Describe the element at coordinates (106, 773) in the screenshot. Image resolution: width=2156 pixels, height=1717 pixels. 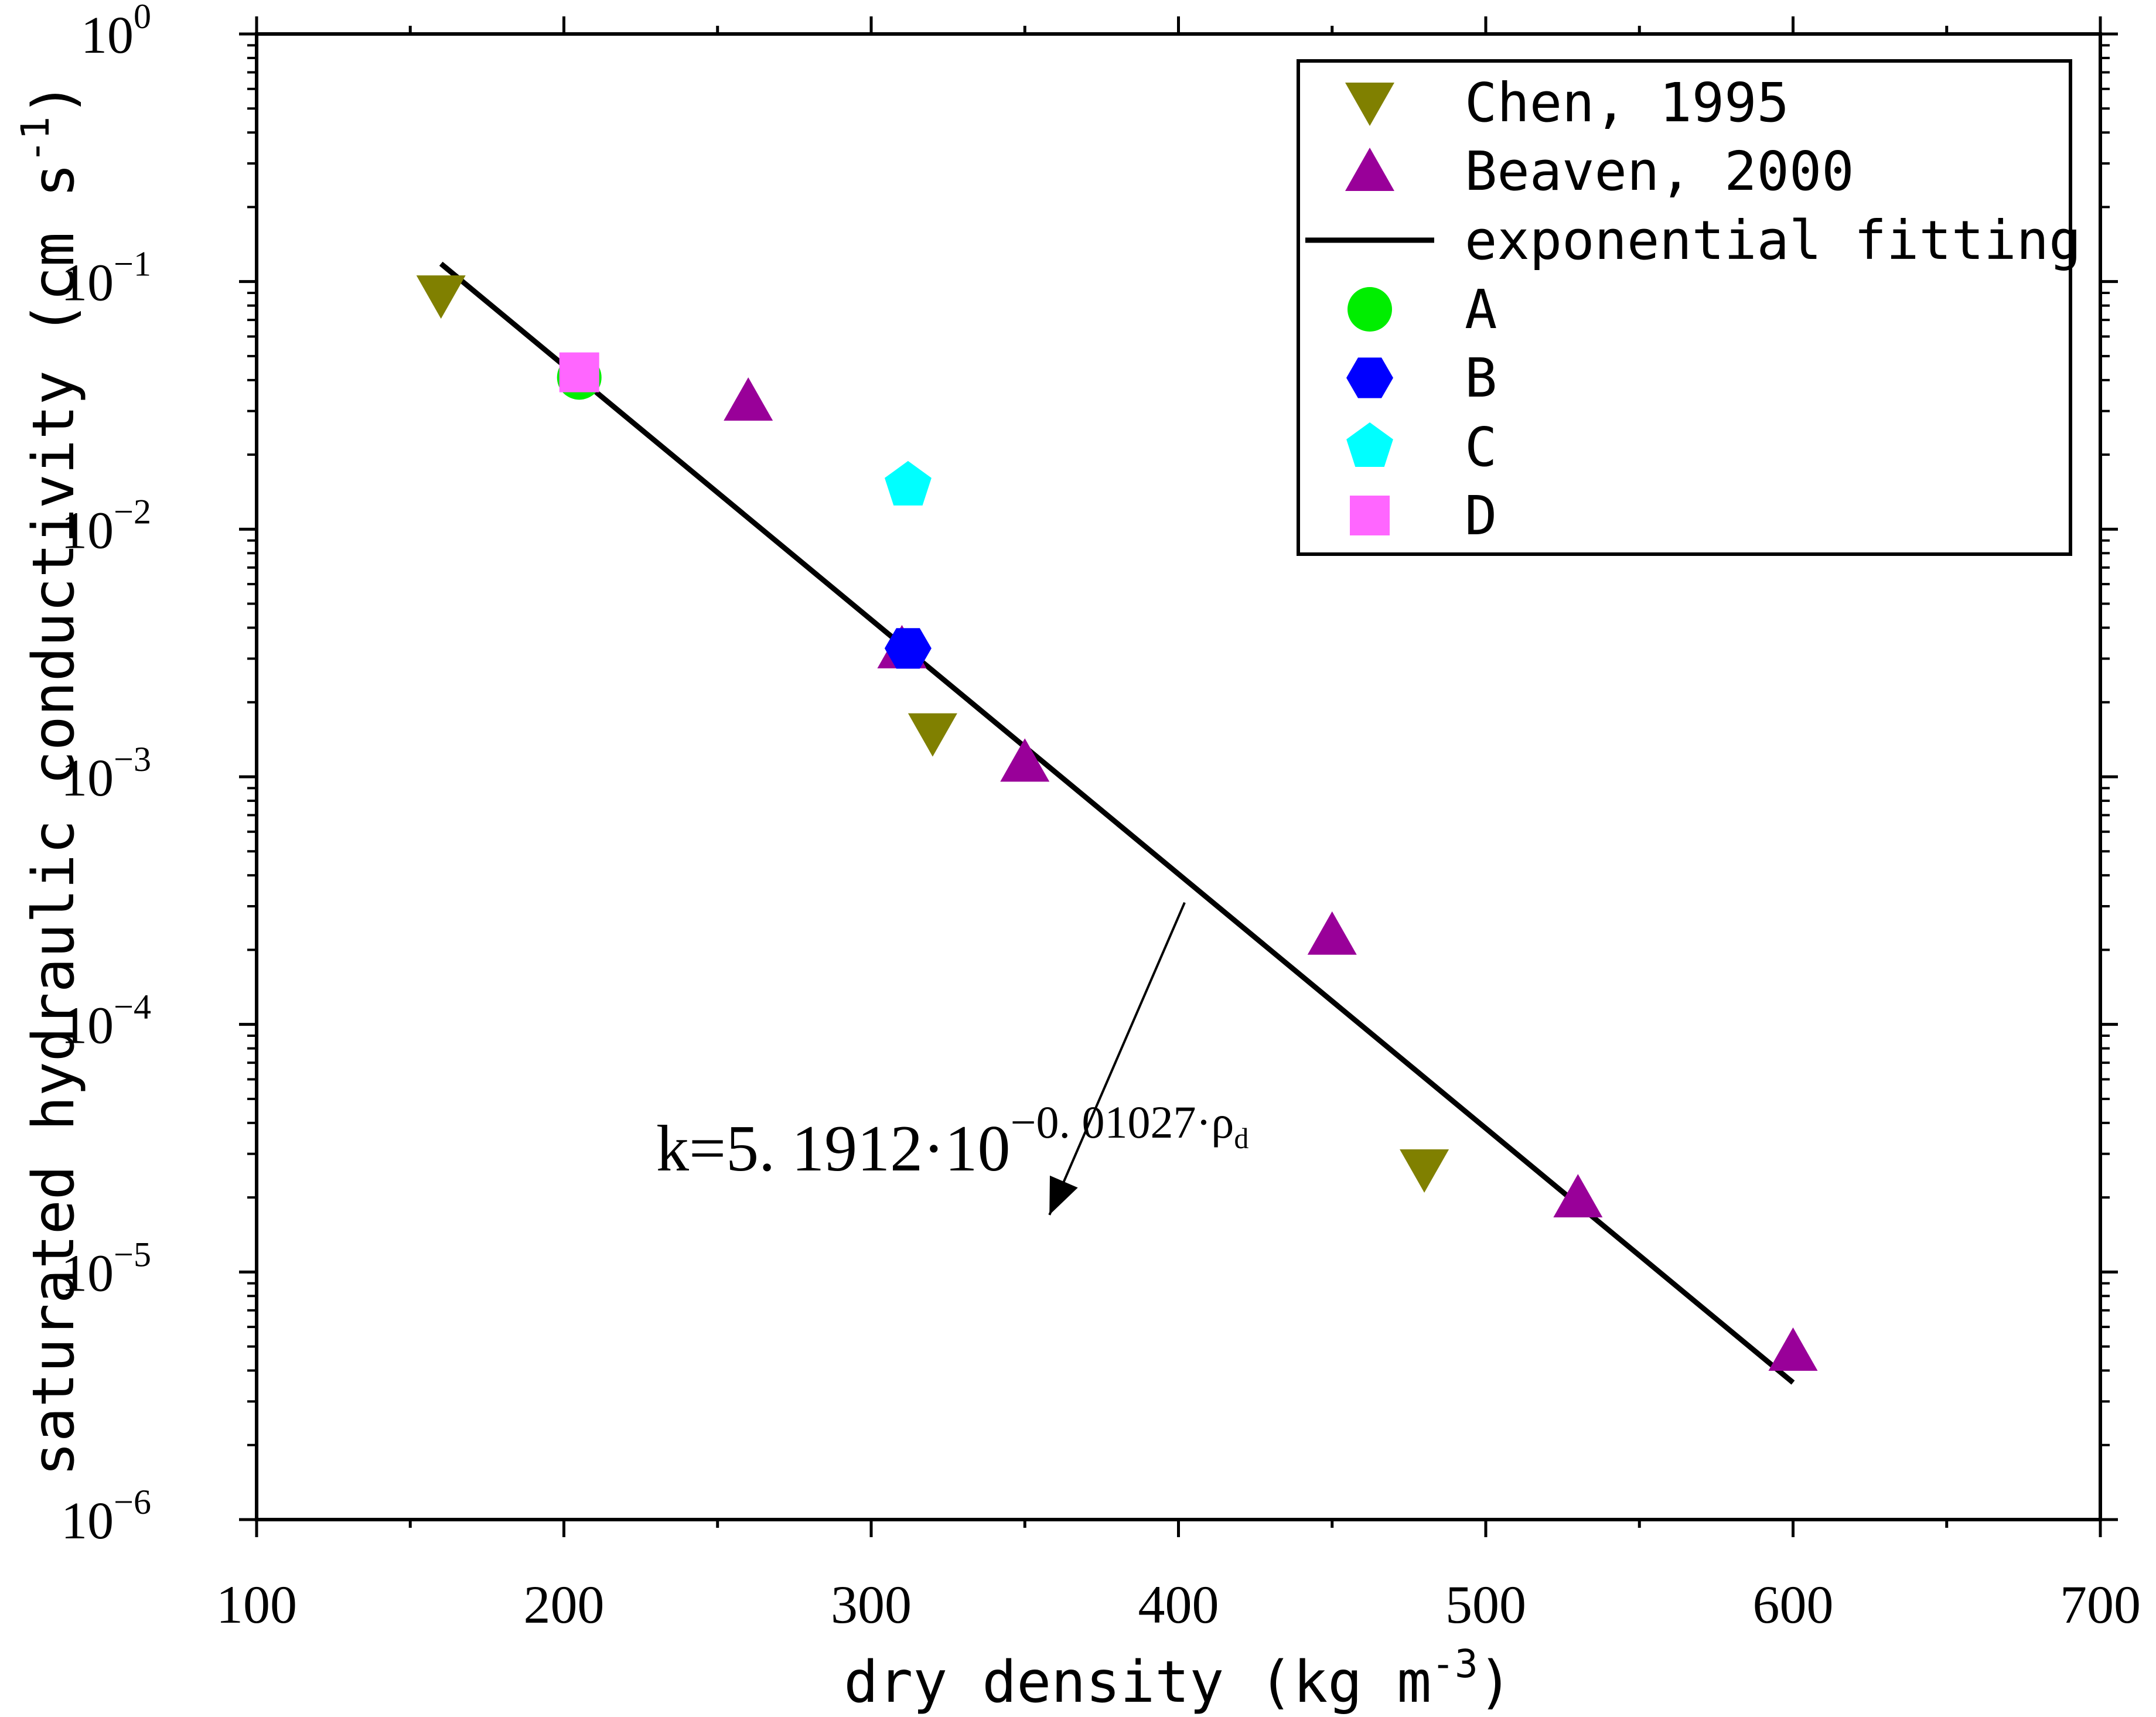
I see `y-tick-label: 10⁻³` at that location.